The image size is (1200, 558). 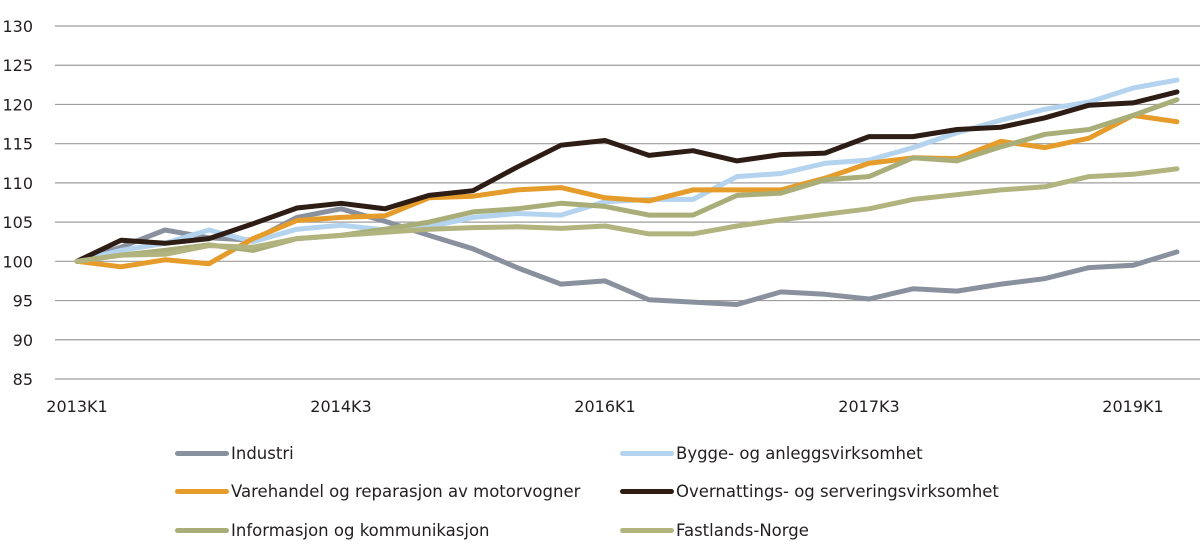 I want to click on y-tick-label: 115, so click(x=17, y=144).